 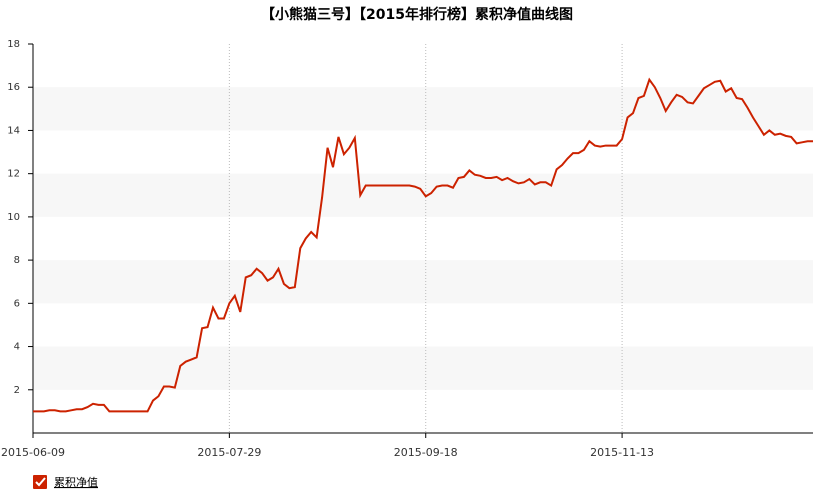 I want to click on x-tick-label: 2015-07-29, so click(x=229, y=452).